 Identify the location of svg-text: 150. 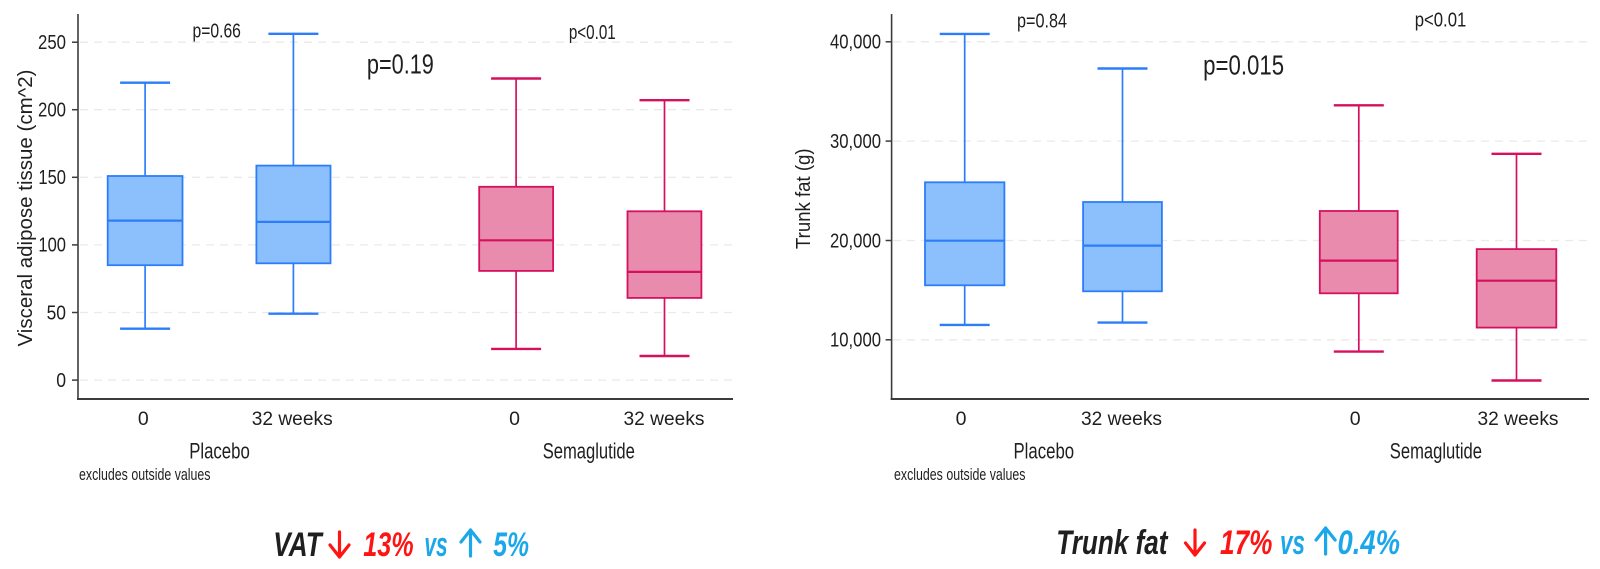
(52, 177).